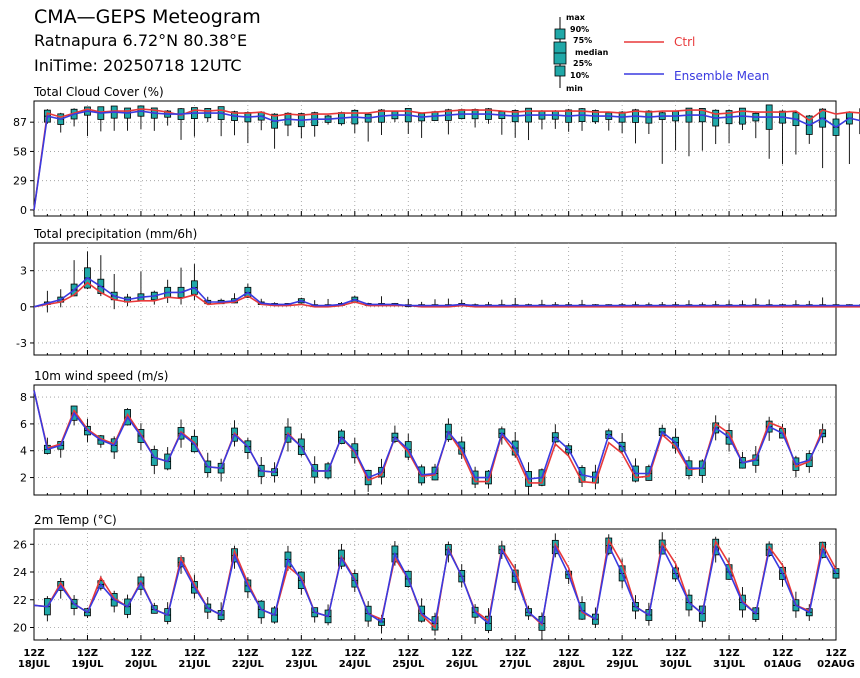  Describe the element at coordinates (147, 17) in the screenshot. I see `chart-title: CMA—GEPS Meteogram` at that location.